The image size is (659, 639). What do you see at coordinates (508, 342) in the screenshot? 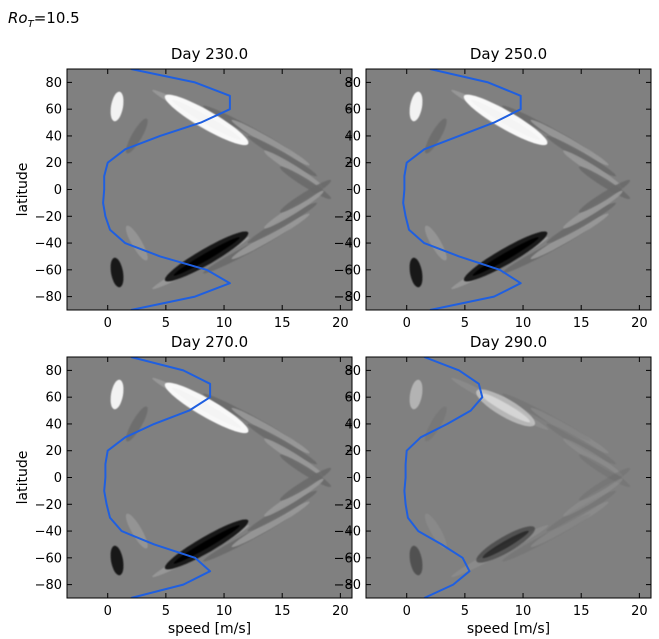
I see `panel-title: Day 290.0` at bounding box center [508, 342].